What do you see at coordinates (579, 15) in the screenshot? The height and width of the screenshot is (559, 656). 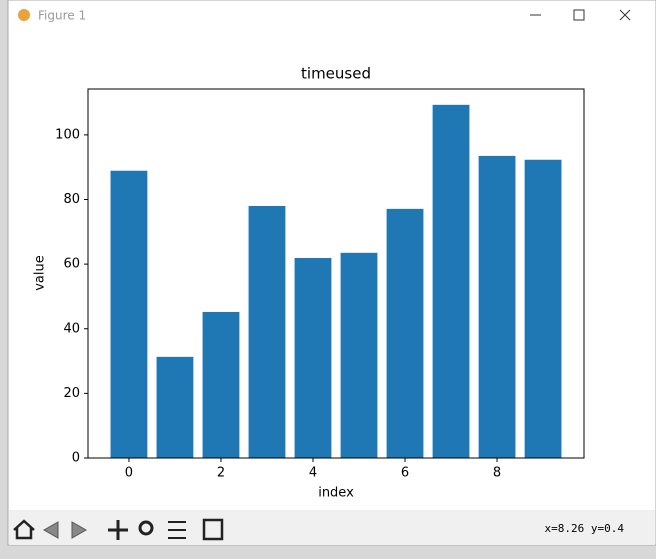 I see `maximize-button` at bounding box center [579, 15].